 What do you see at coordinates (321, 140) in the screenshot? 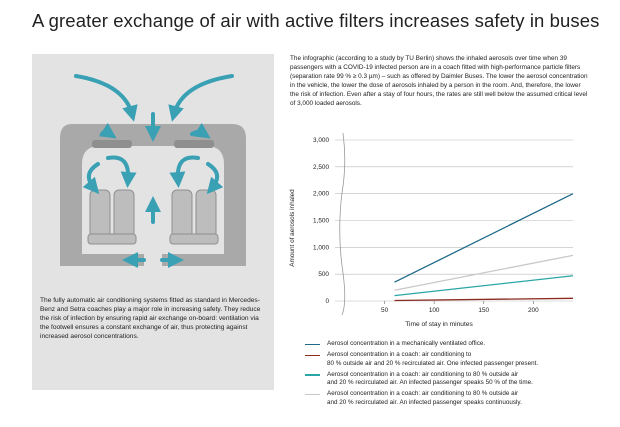
I see `y-tick-label: 3,000` at bounding box center [321, 140].